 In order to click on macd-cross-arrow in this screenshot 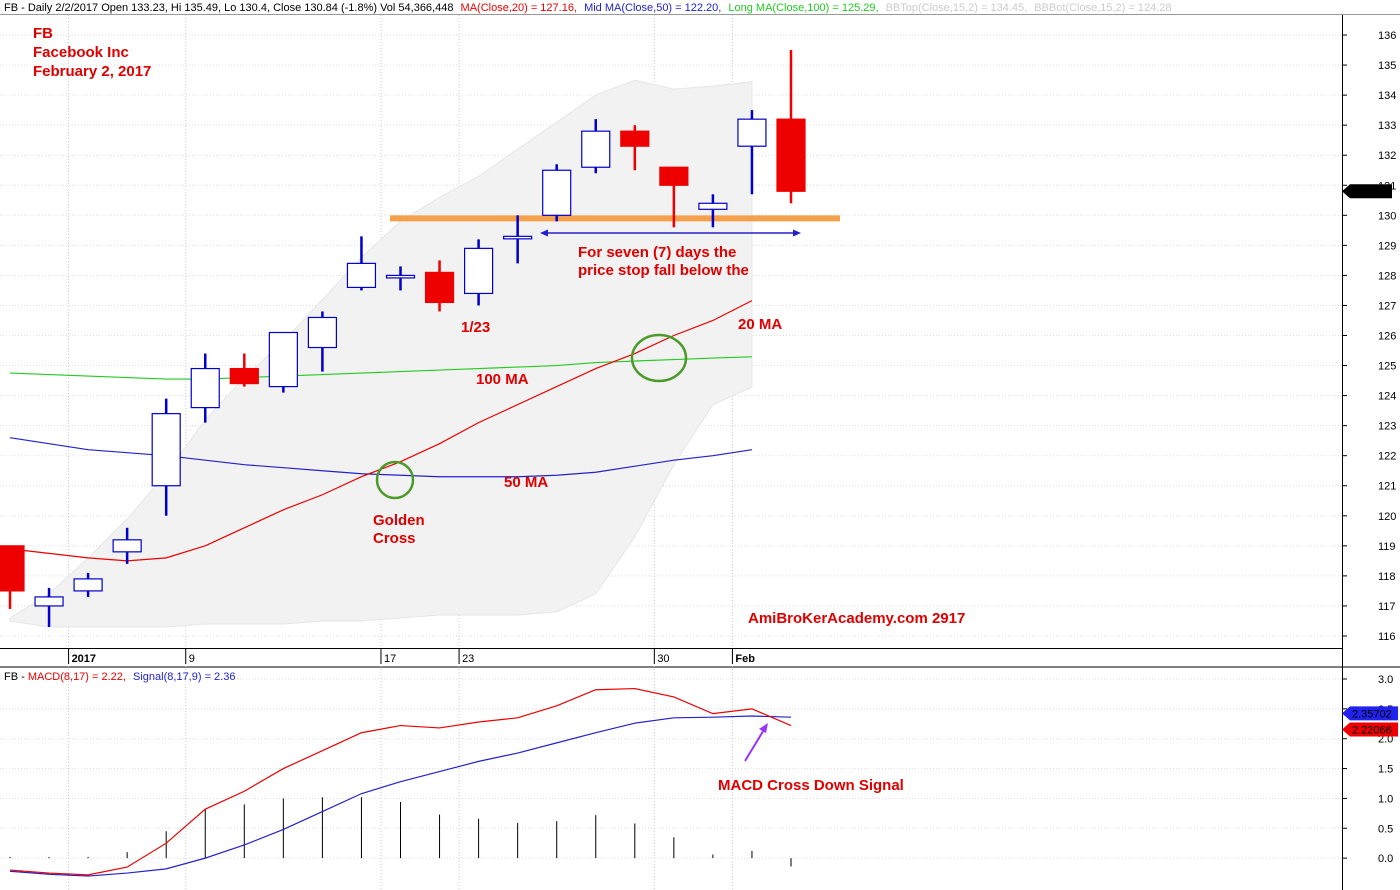, I will do `click(756, 742)`.